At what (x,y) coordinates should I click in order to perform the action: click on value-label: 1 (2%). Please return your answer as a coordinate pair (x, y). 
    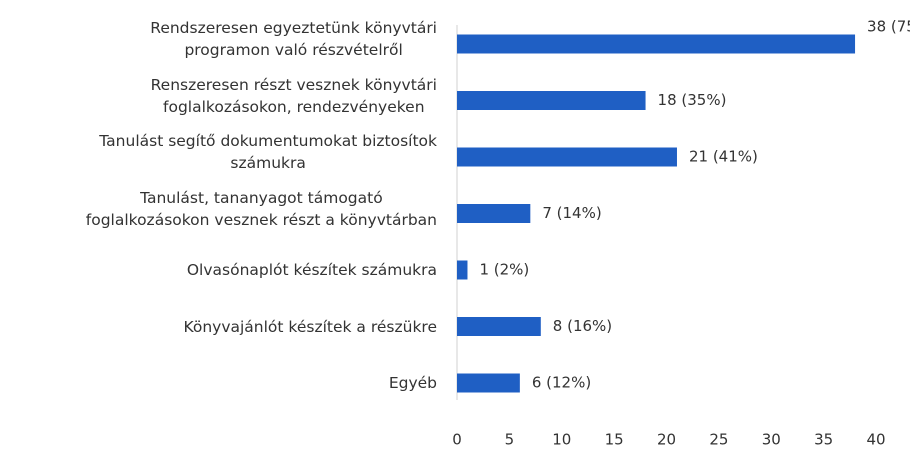
    Looking at the image, I should click on (504, 270).